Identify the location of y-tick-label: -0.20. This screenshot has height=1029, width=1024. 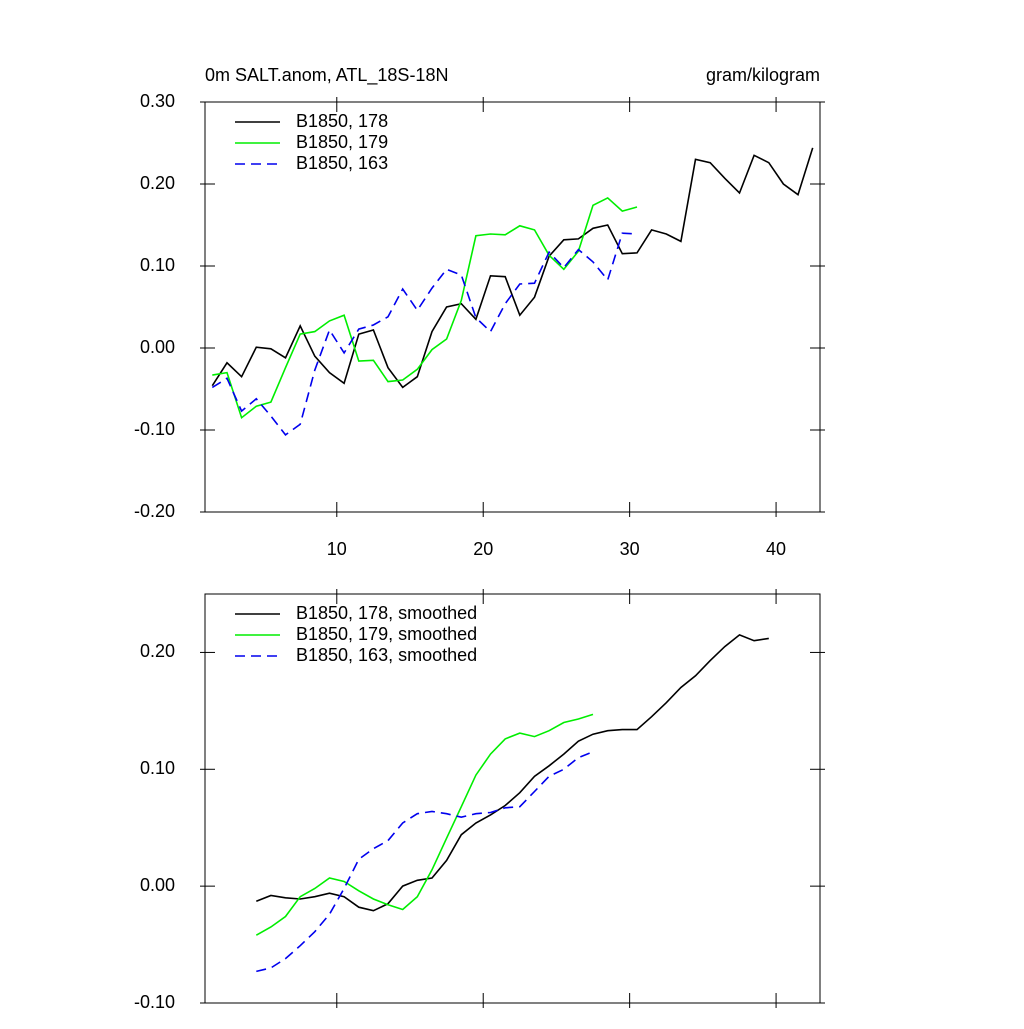
(154, 511).